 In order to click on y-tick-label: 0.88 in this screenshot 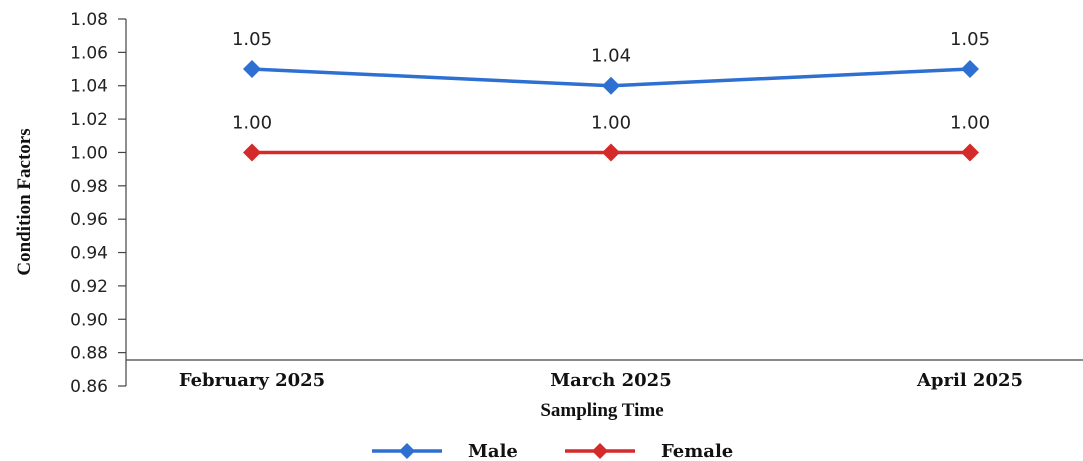, I will do `click(89, 354)`.